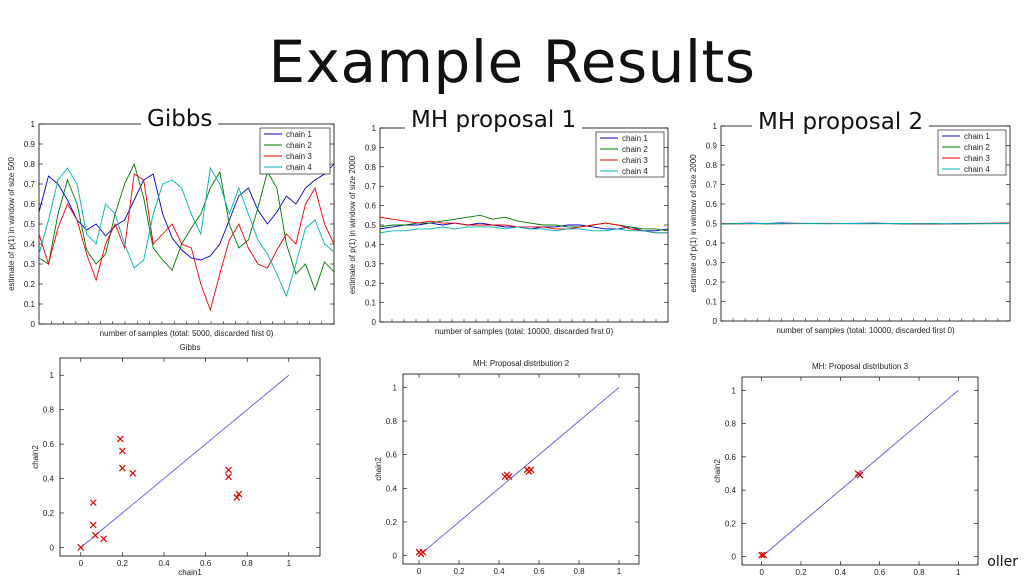 The height and width of the screenshot is (576, 1024). What do you see at coordinates (801, 572) in the screenshot?
I see `x-tick-label: 0.2` at bounding box center [801, 572].